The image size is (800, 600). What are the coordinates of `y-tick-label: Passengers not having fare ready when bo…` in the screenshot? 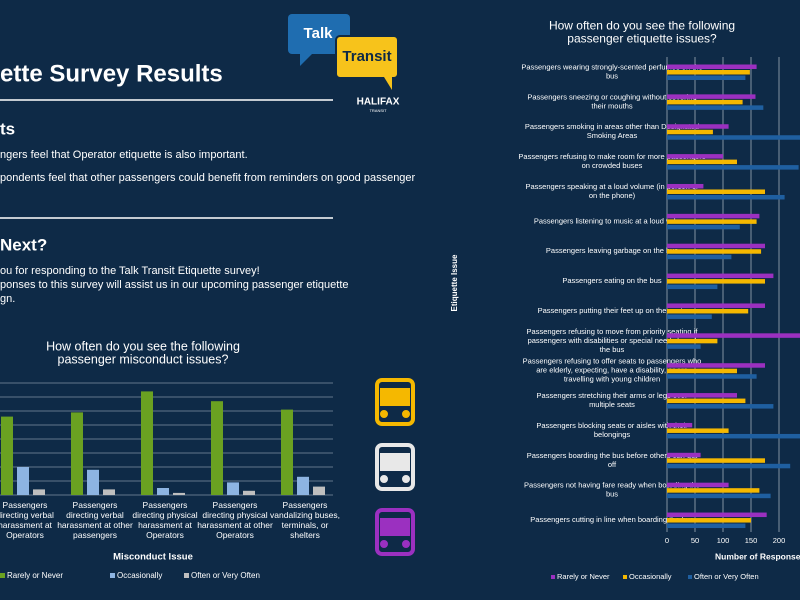 It's located at (612, 490).